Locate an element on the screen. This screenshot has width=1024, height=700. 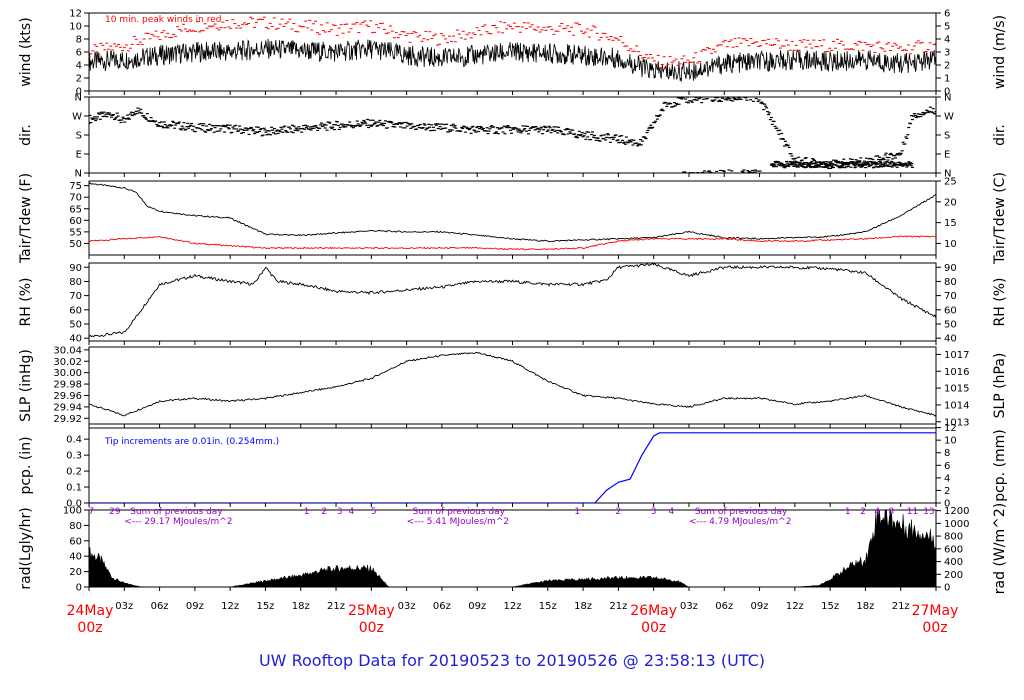
radiation-hour-number: 5 is located at coordinates (374, 512).